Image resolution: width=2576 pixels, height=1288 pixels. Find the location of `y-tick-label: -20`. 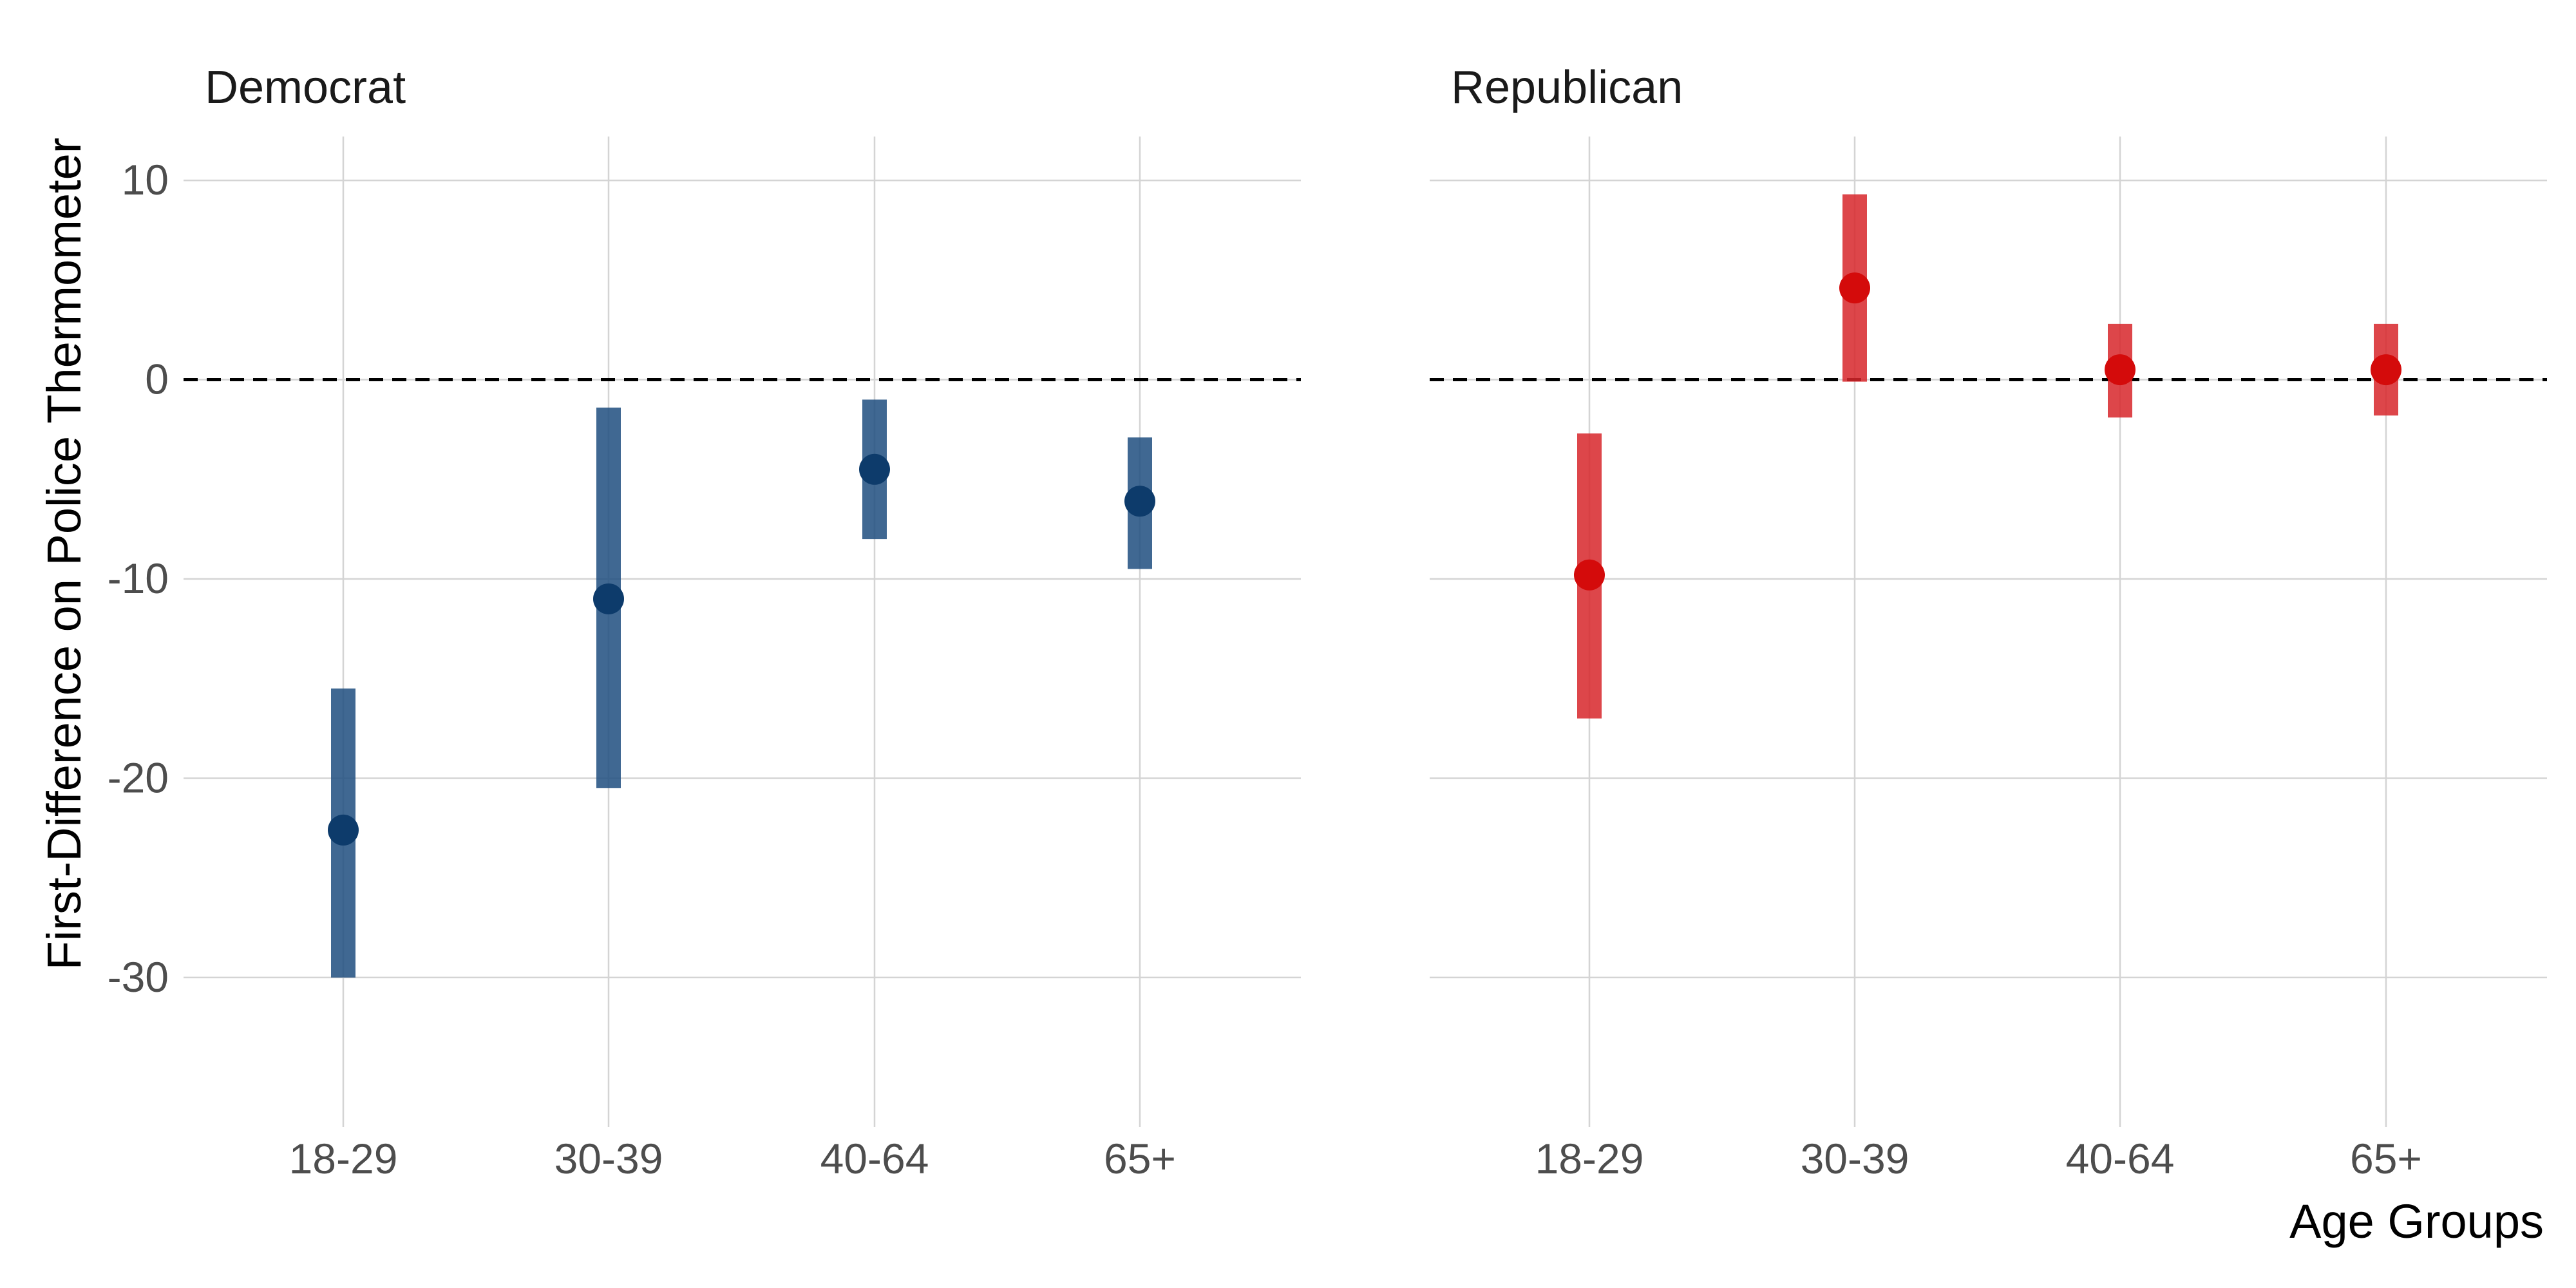

y-tick-label: -20 is located at coordinates (139, 777).